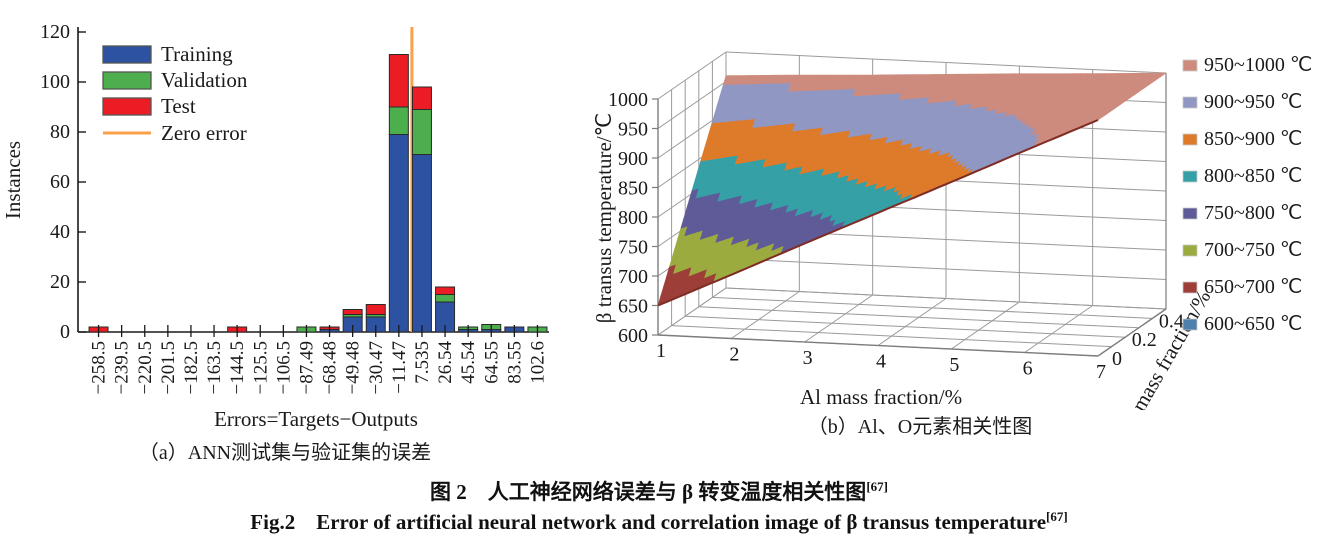 The width and height of the screenshot is (1318, 542). Describe the element at coordinates (55, 32) in the screenshot. I see `y-tick-label: 120` at that location.